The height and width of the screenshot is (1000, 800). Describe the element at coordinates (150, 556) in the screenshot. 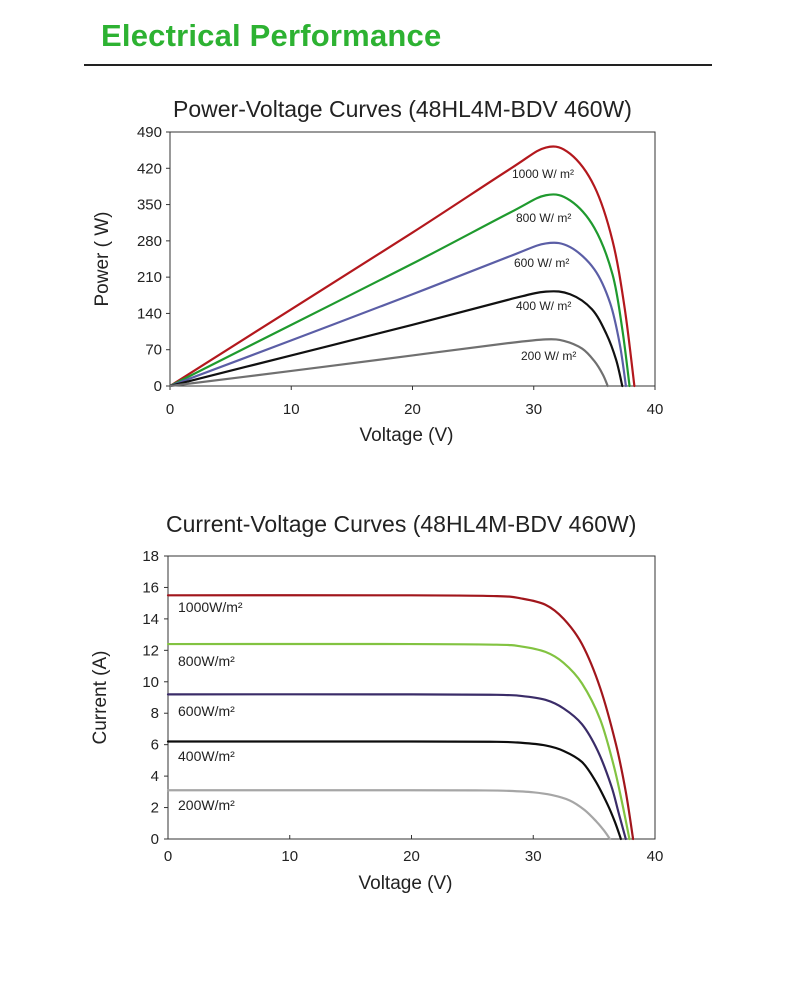

I see `y-tick-label: 18` at that location.